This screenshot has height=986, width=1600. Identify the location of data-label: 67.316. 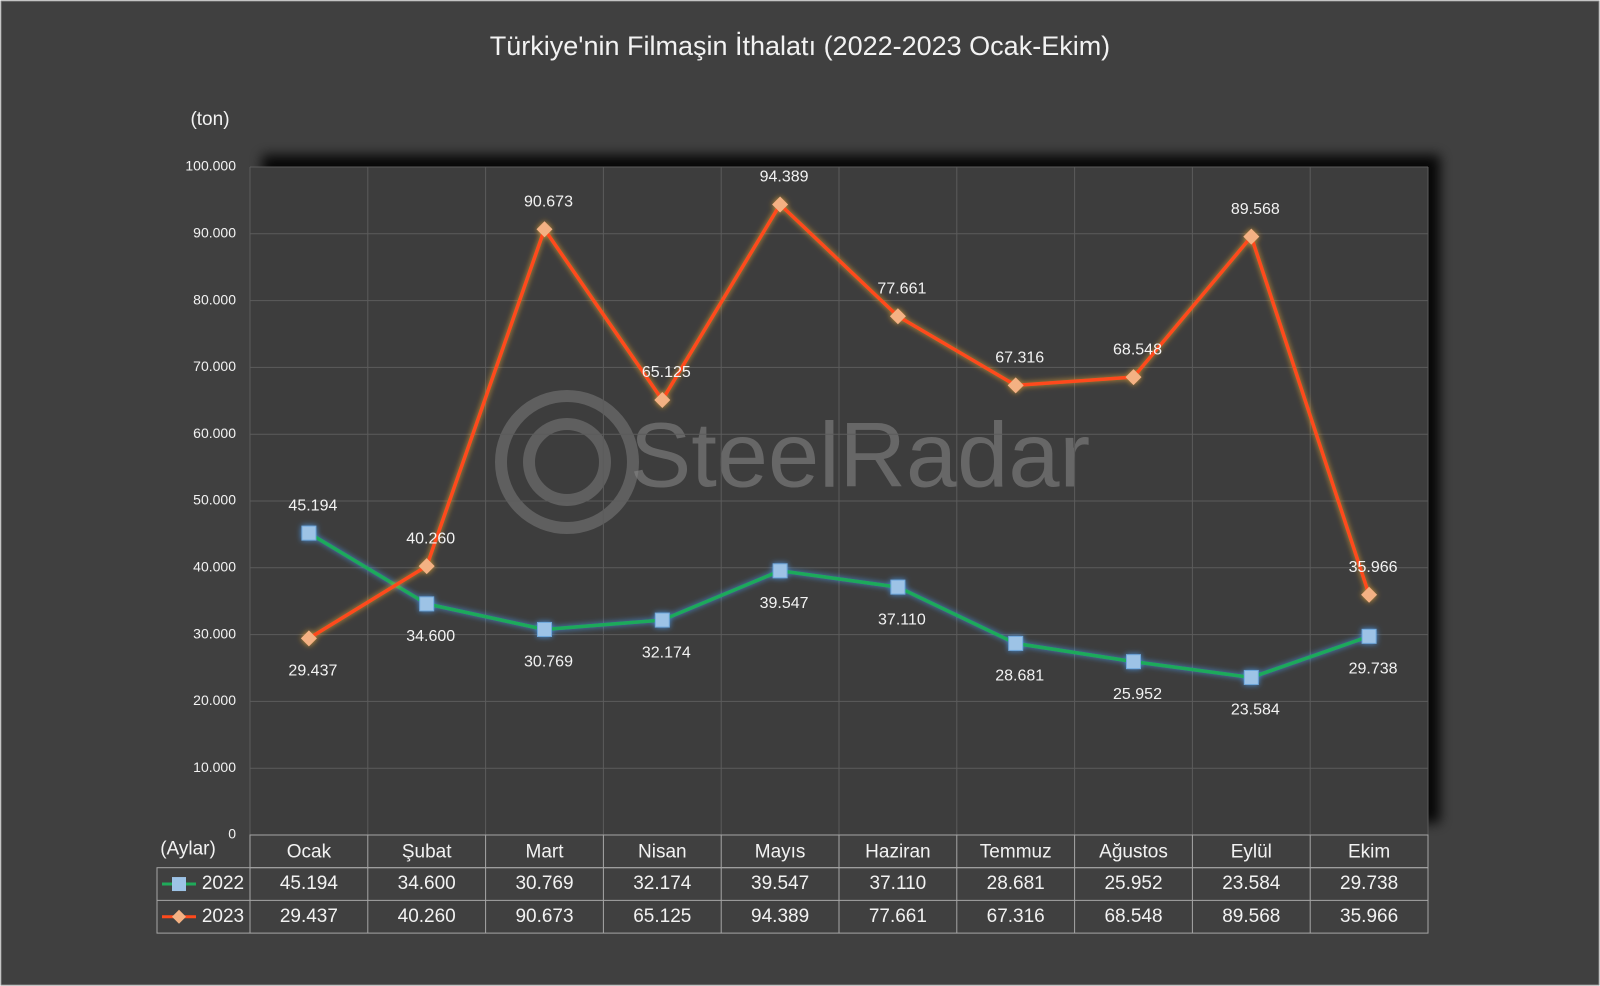
(1019, 358).